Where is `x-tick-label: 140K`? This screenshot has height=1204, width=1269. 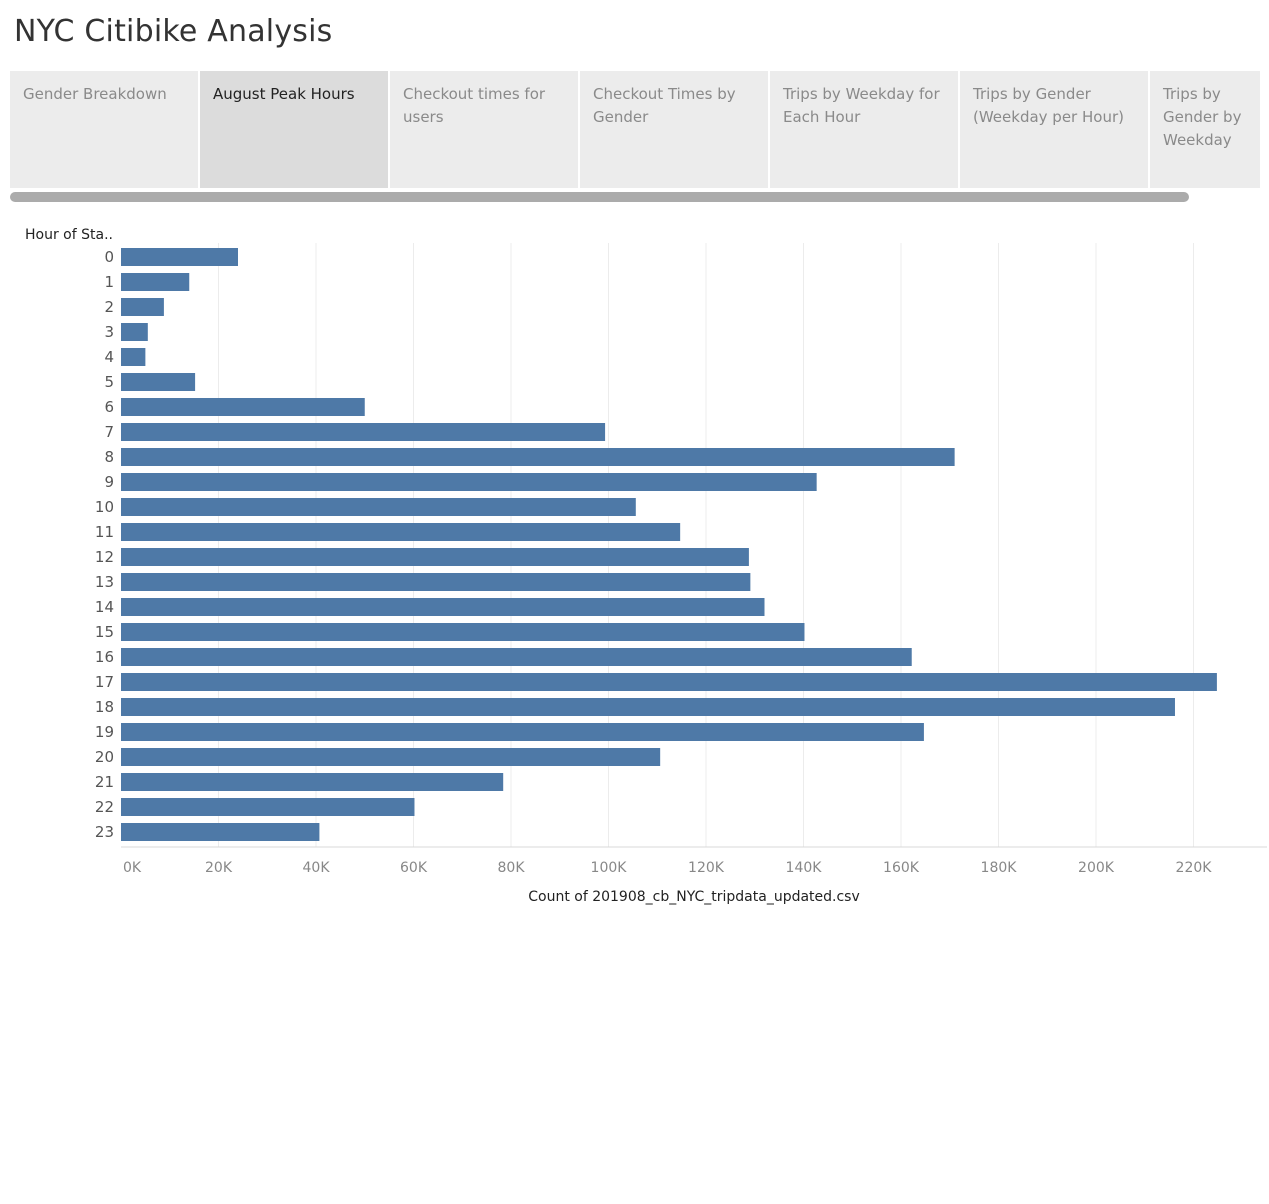
x-tick-label: 140K is located at coordinates (804, 868).